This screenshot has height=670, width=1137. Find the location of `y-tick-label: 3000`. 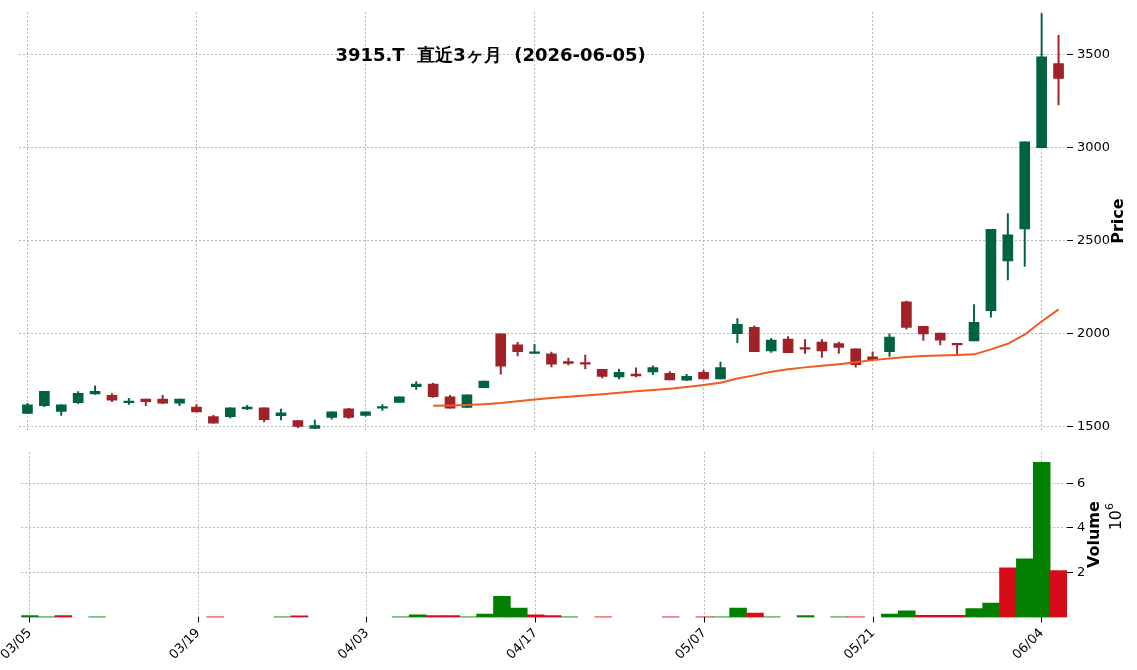

y-tick-label: 3000 is located at coordinates (1094, 147).